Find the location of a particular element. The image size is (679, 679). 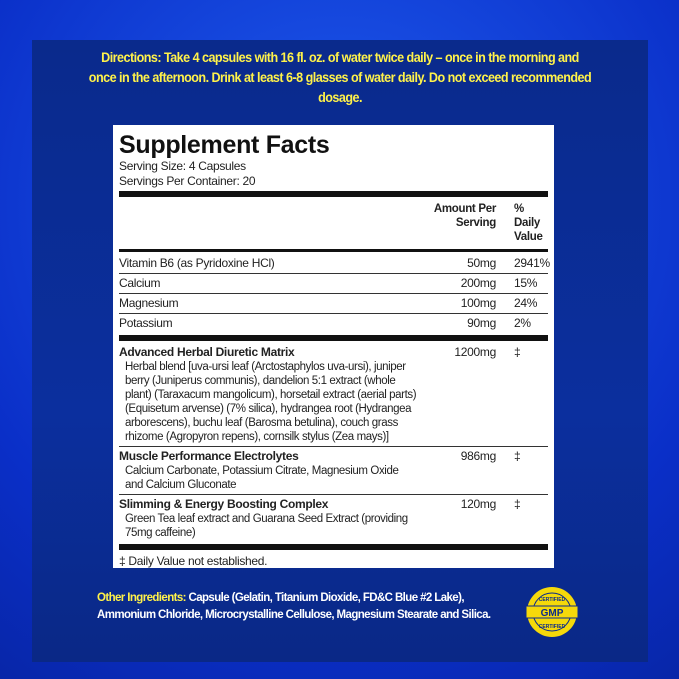

nutrient-row: Calcium 200mg 15% is located at coordinates (333, 283).